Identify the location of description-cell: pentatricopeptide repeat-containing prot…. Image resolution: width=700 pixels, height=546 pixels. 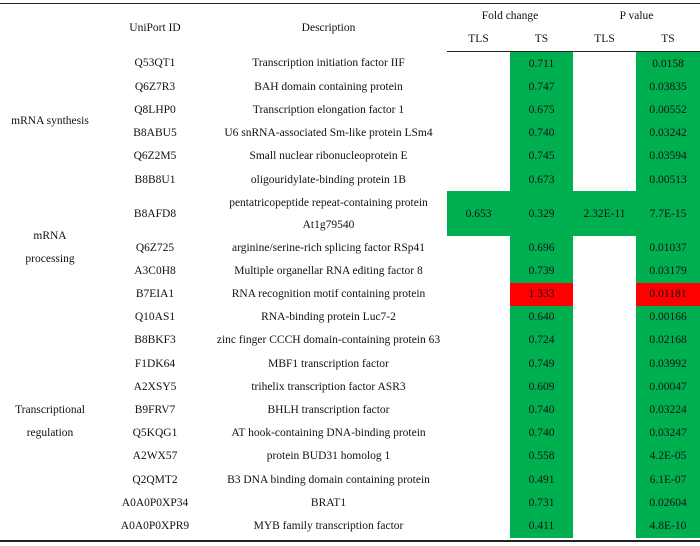
(328, 213).